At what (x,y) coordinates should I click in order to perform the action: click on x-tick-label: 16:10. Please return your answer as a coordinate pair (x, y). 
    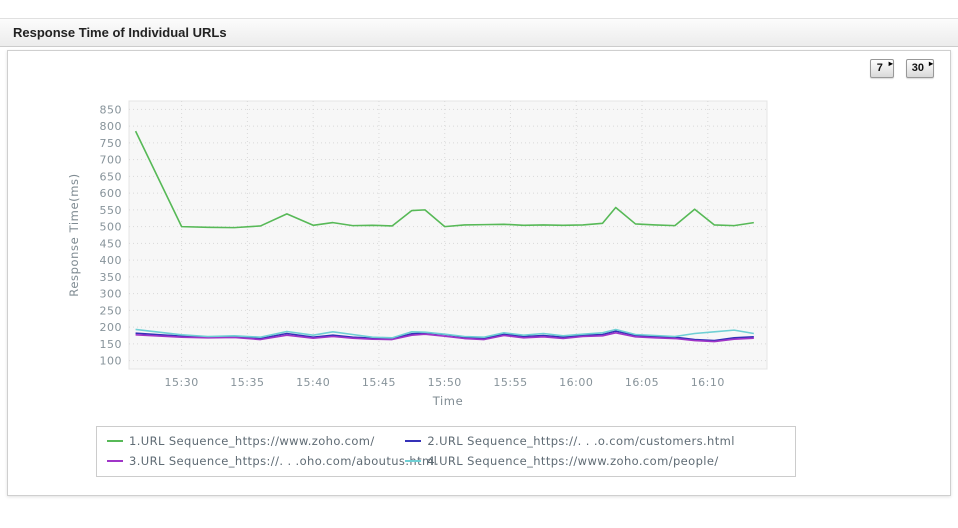
    Looking at the image, I should click on (708, 382).